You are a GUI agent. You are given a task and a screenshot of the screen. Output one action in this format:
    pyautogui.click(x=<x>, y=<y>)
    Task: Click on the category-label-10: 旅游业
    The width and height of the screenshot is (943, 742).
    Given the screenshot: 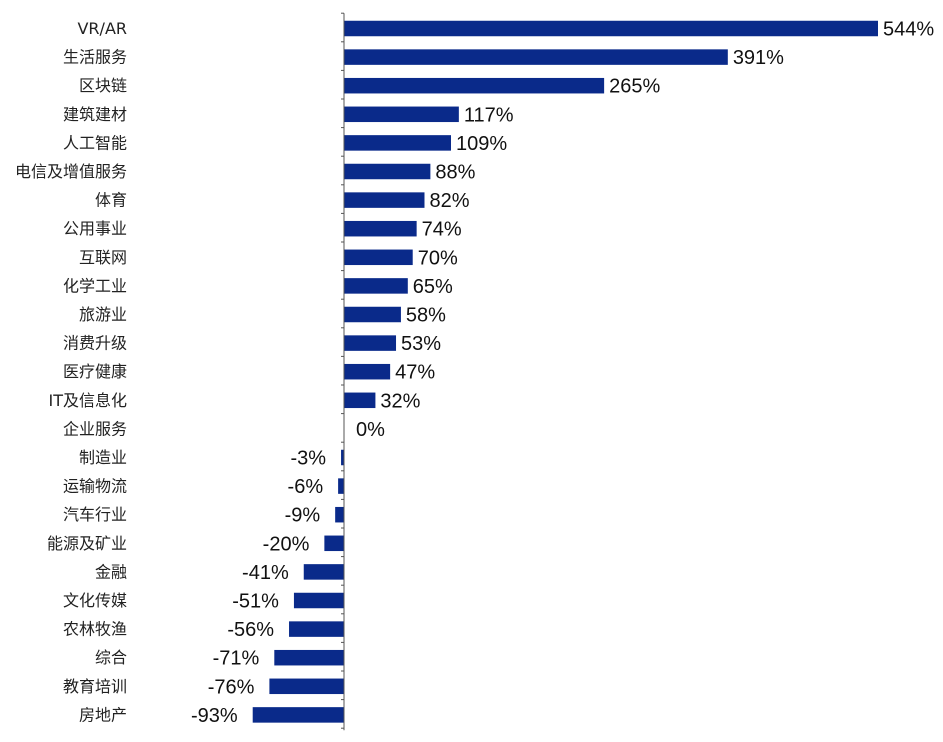 What is the action you would take?
    pyautogui.click(x=103, y=314)
    